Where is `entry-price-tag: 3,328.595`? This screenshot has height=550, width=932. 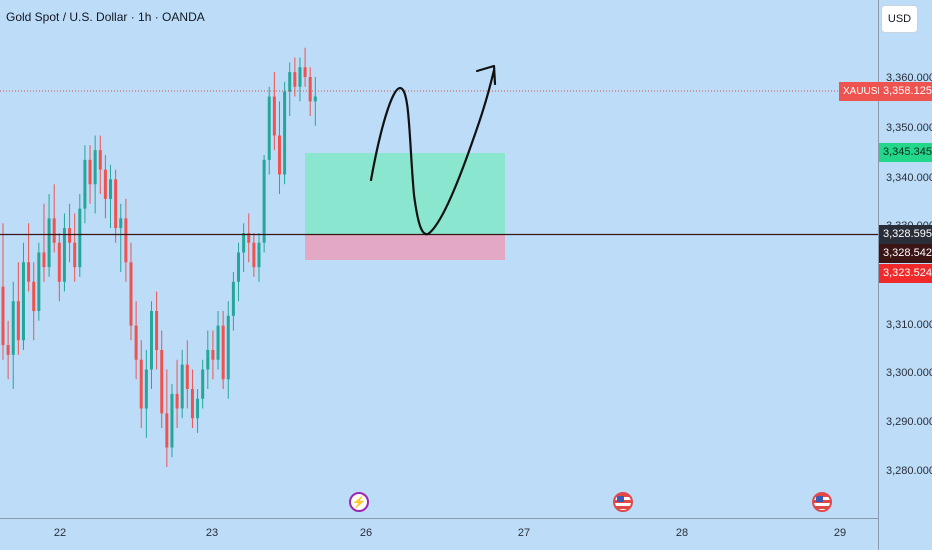 entry-price-tag: 3,328.595 is located at coordinates (905, 234).